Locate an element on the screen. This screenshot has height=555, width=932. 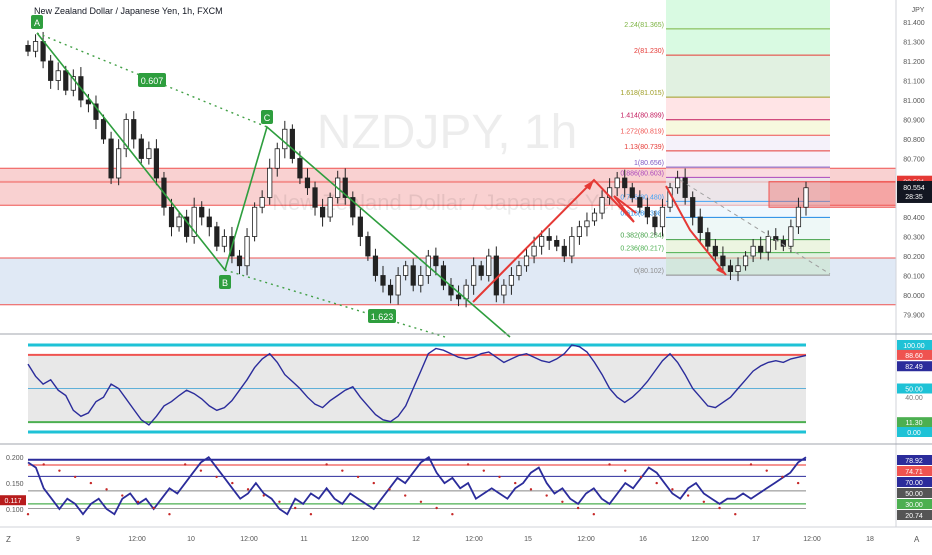
time-axis: Z A is located at coordinates (466, 538).